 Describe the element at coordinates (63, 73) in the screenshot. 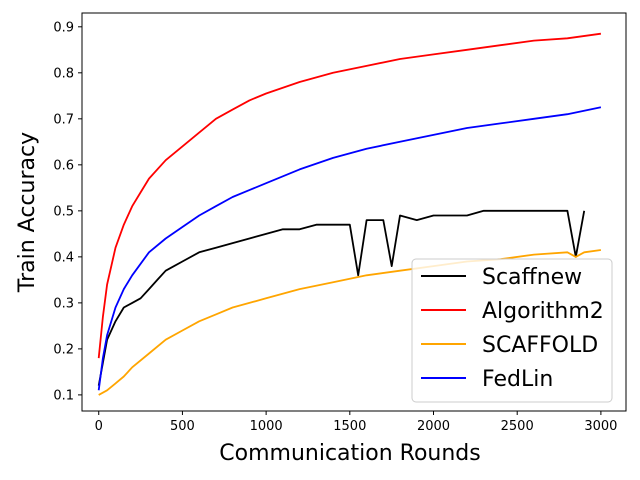

I see `y-tick-label: 0.8` at that location.